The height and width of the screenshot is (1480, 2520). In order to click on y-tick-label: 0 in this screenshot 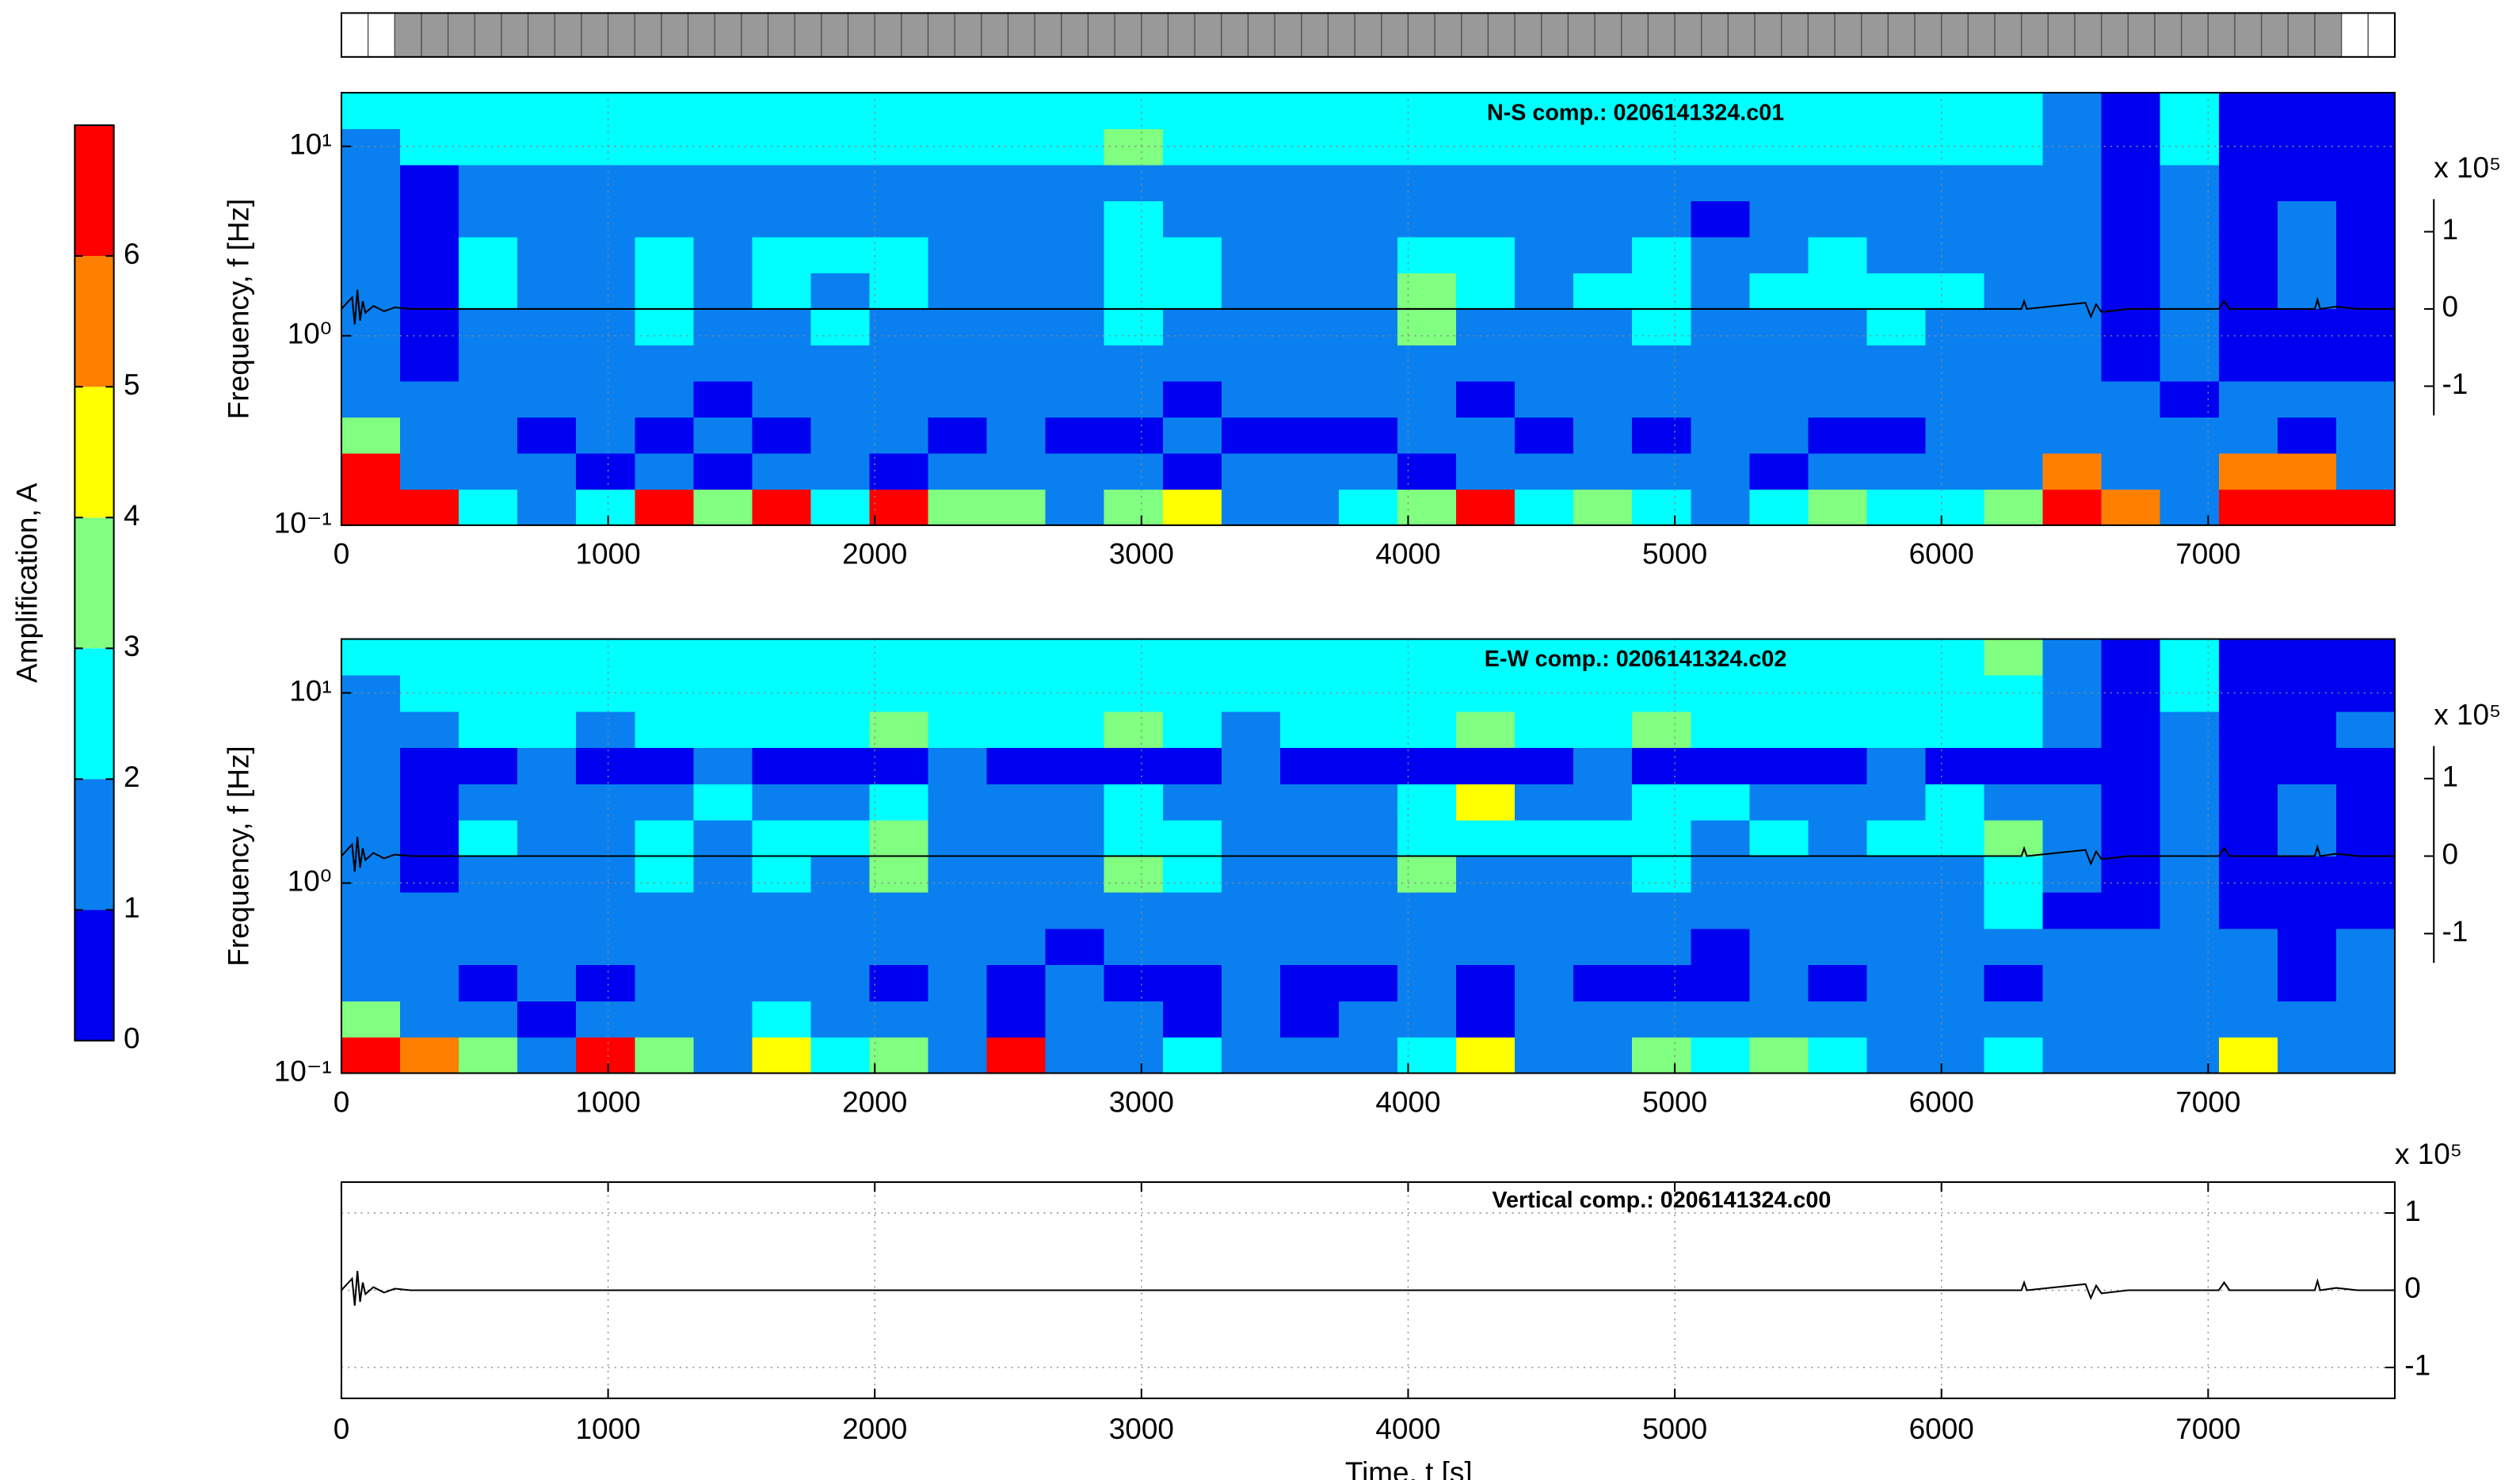, I will do `click(2412, 1288)`.